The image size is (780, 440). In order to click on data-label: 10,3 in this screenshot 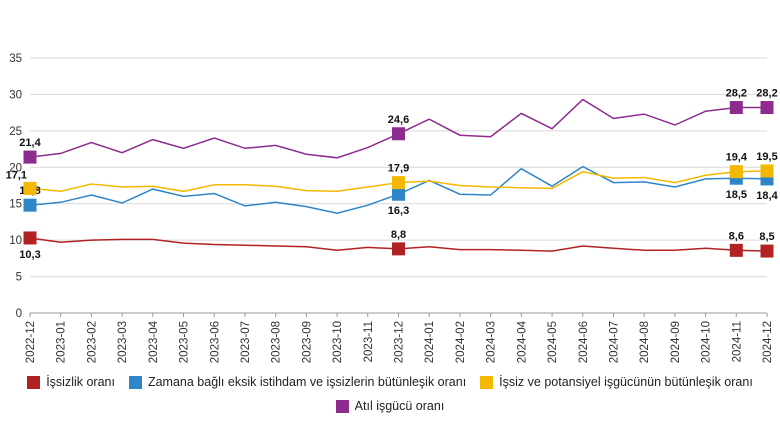, I will do `click(29, 255)`.